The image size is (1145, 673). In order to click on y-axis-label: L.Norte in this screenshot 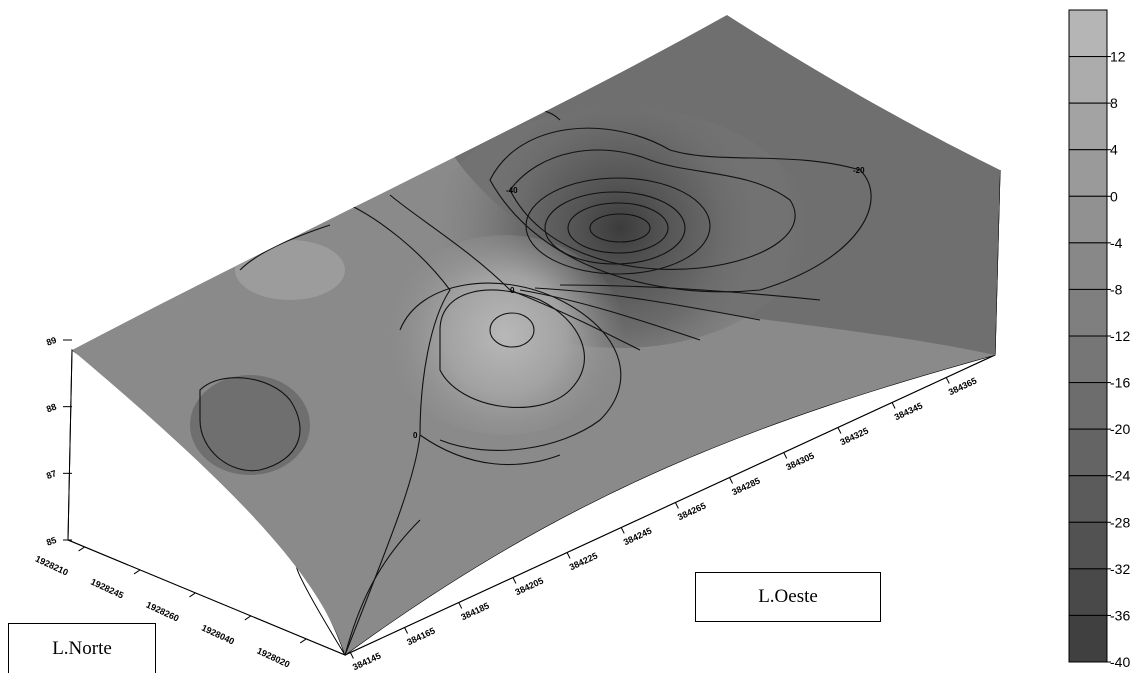, I will do `click(82, 648)`.